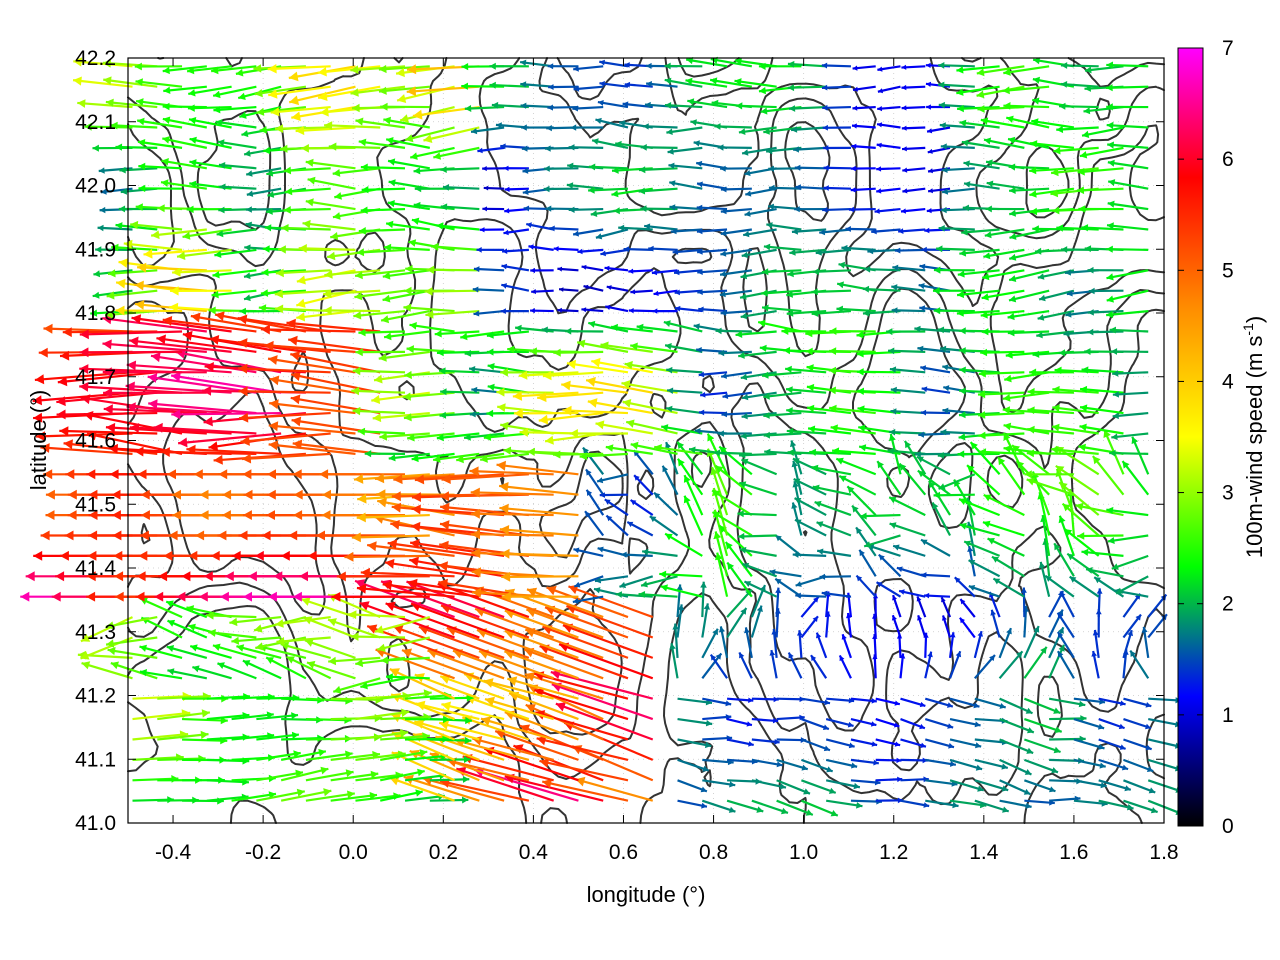  Describe the element at coordinates (1228, 715) in the screenshot. I see `colorbar-tick-label: 1` at that location.